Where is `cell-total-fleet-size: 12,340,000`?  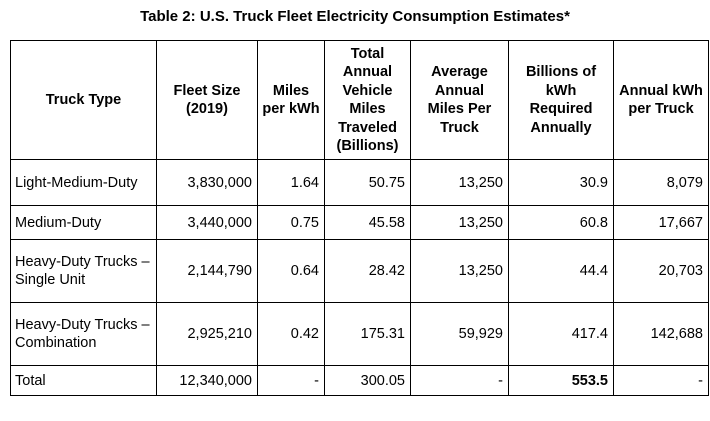 cell-total-fleet-size: 12,340,000 is located at coordinates (207, 380).